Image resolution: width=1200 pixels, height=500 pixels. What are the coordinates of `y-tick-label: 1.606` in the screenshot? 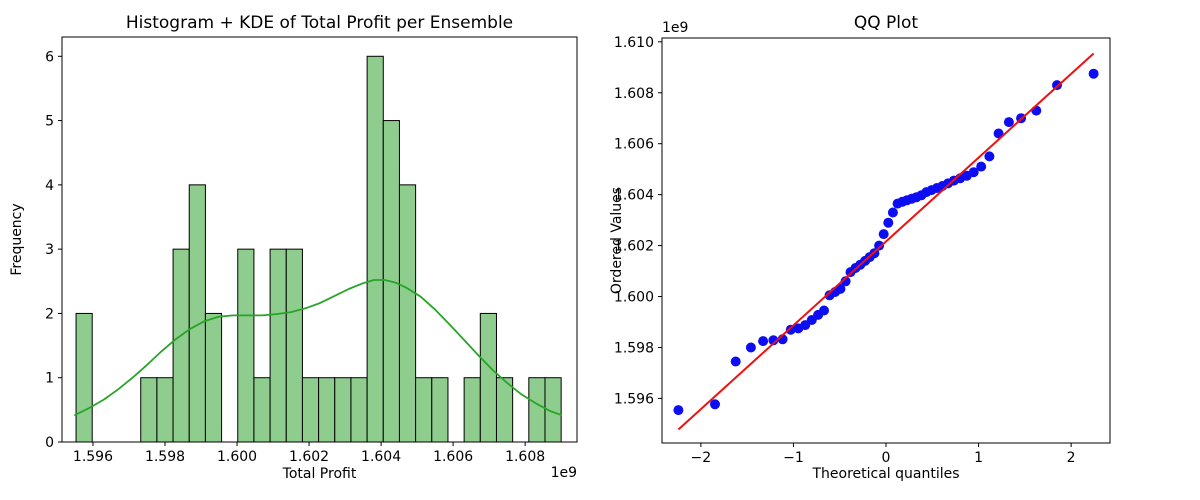 It's located at (634, 145).